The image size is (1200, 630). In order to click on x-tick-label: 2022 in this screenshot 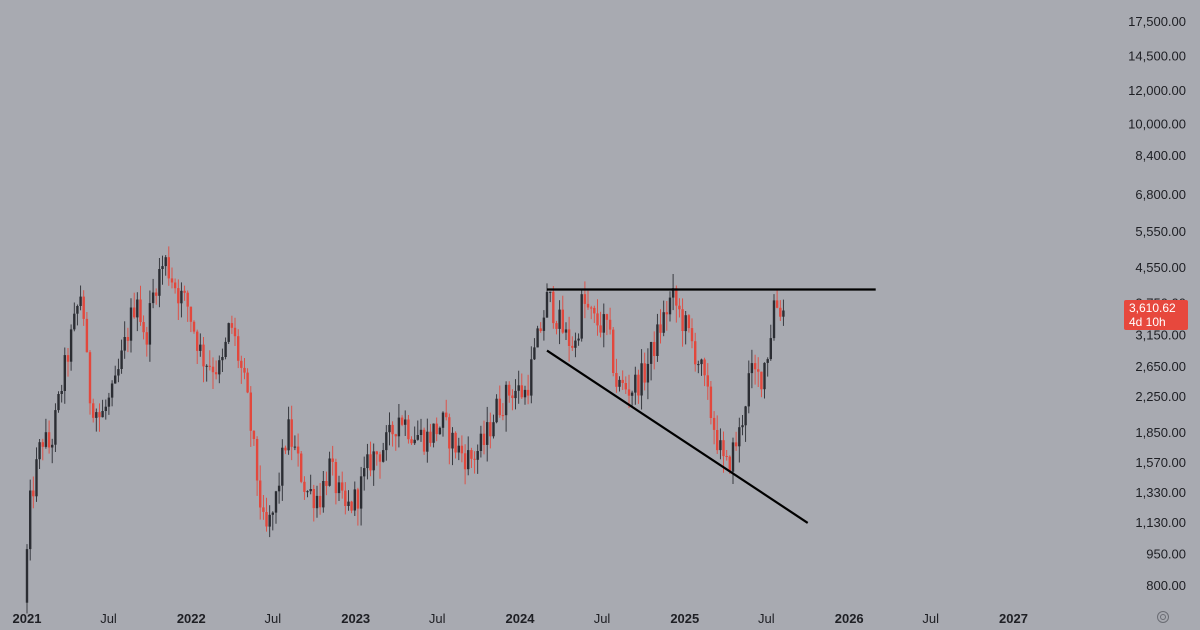, I will do `click(191, 618)`.